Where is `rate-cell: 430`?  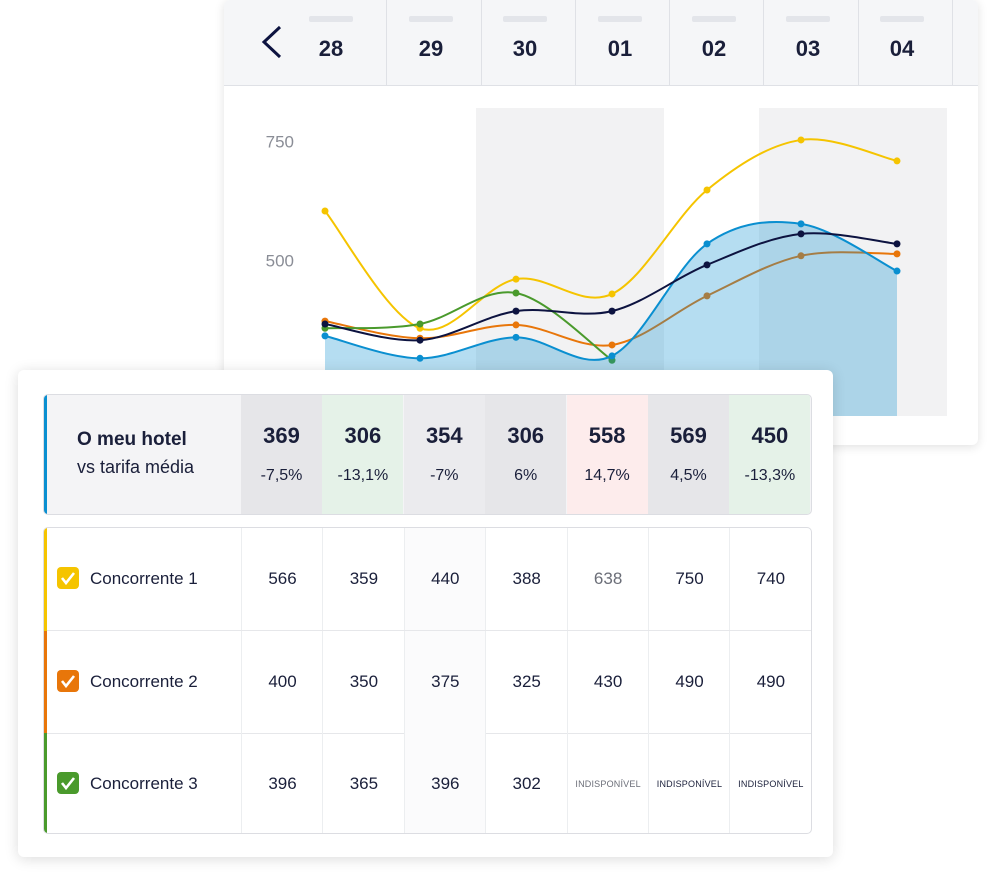
rate-cell: 430 is located at coordinates (607, 681).